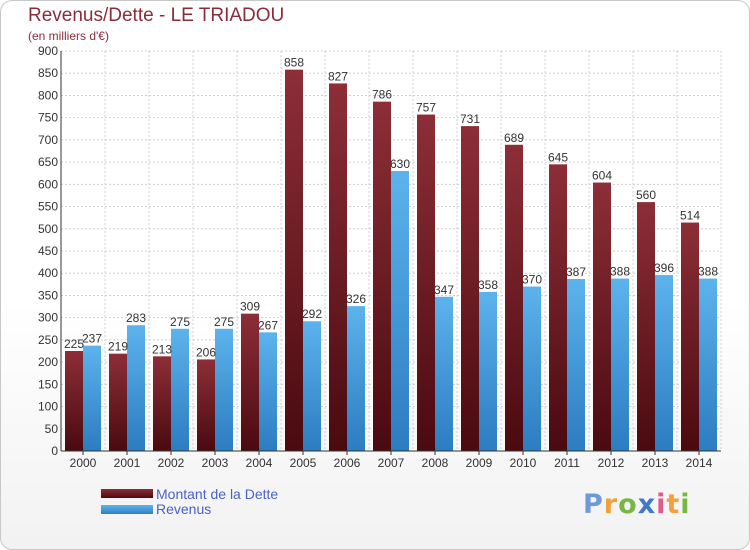 This screenshot has width=750, height=550. What do you see at coordinates (699, 463) in the screenshot?
I see `x-tick-label: 2014` at bounding box center [699, 463].